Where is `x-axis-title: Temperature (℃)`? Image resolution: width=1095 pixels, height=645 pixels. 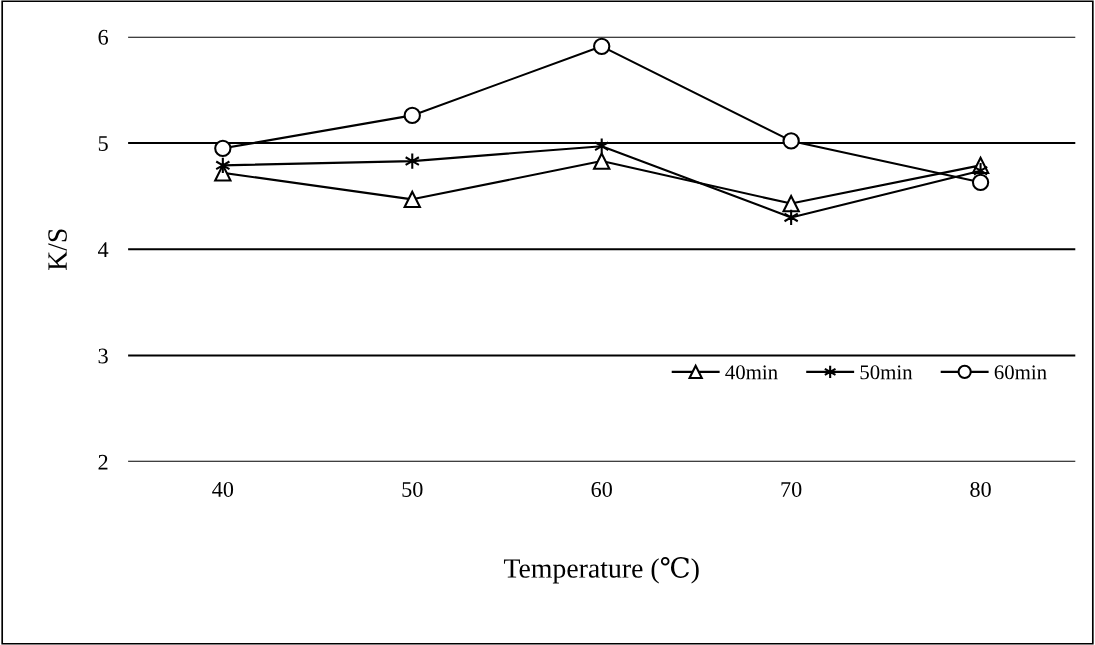
x-axis-title: Temperature (℃) is located at coordinates (601, 570).